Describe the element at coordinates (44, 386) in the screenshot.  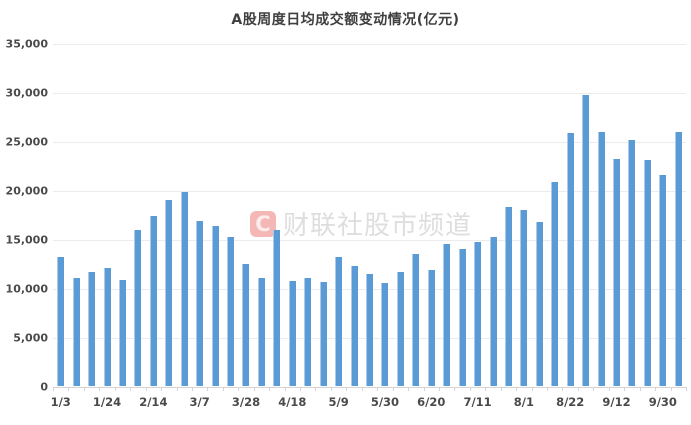
I see `y-axis-tick-label: 0` at that location.